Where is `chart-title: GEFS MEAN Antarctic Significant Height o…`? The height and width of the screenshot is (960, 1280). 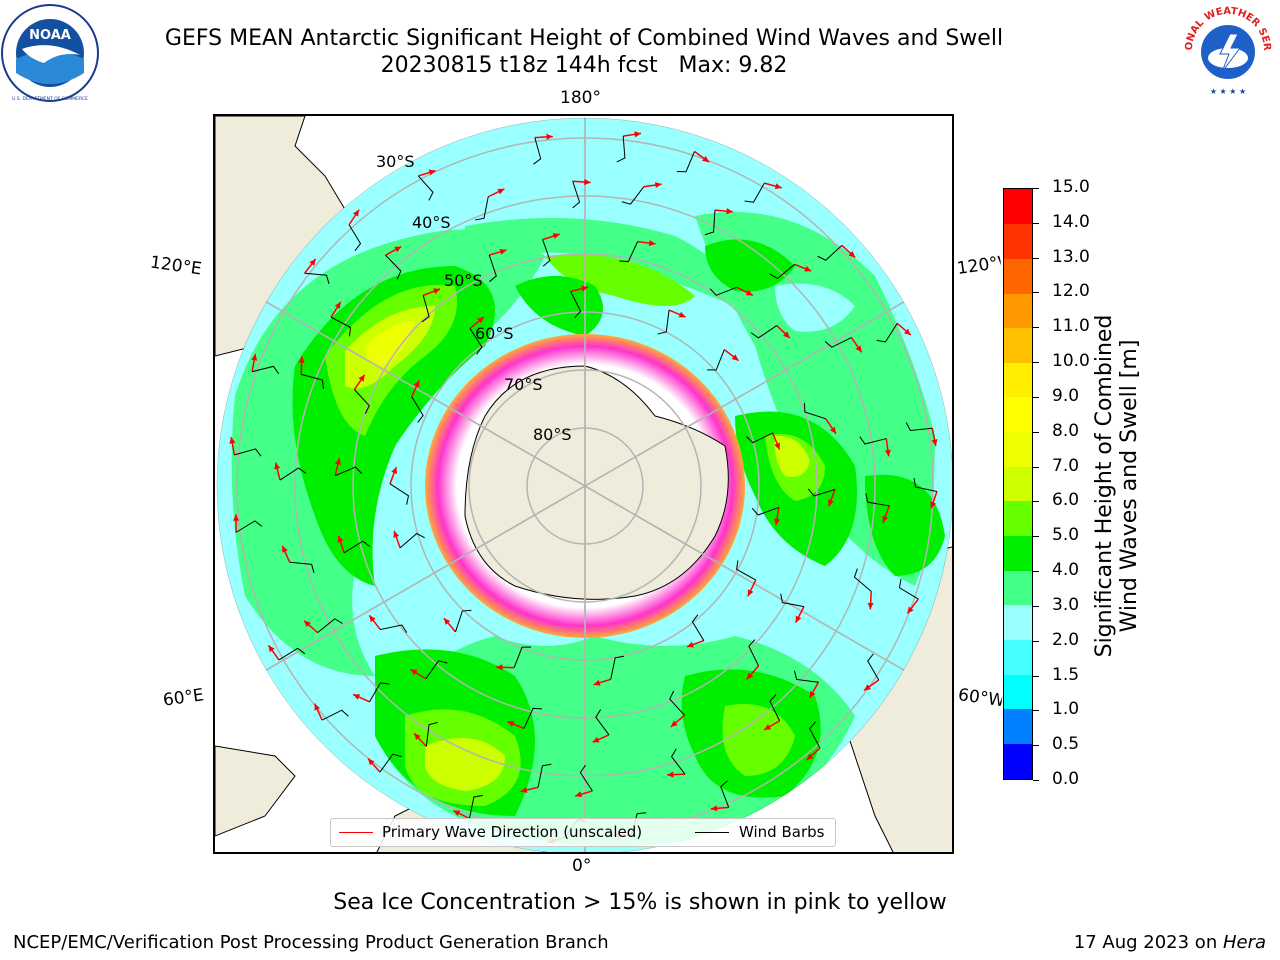
chart-title: GEFS MEAN Antarctic Significant Height o… is located at coordinates (584, 38).